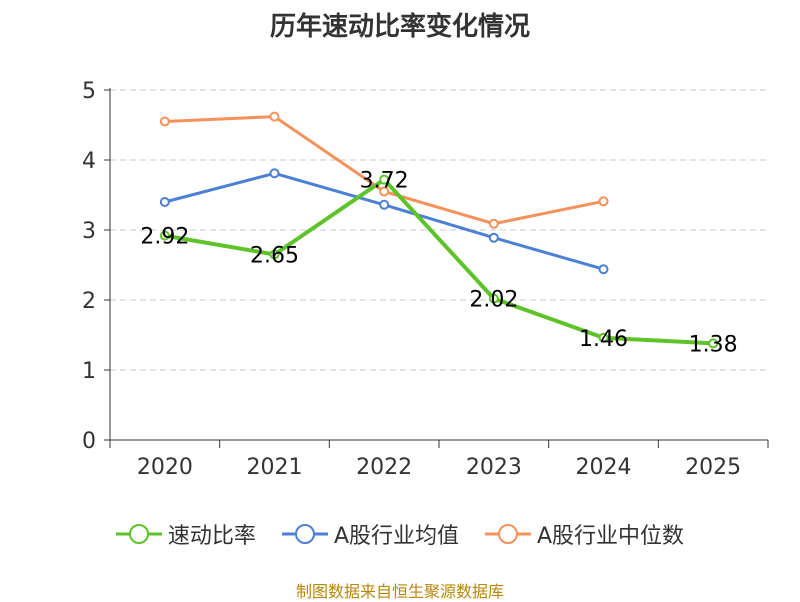  I want to click on legend-swatch-industry-median, so click(508, 534).